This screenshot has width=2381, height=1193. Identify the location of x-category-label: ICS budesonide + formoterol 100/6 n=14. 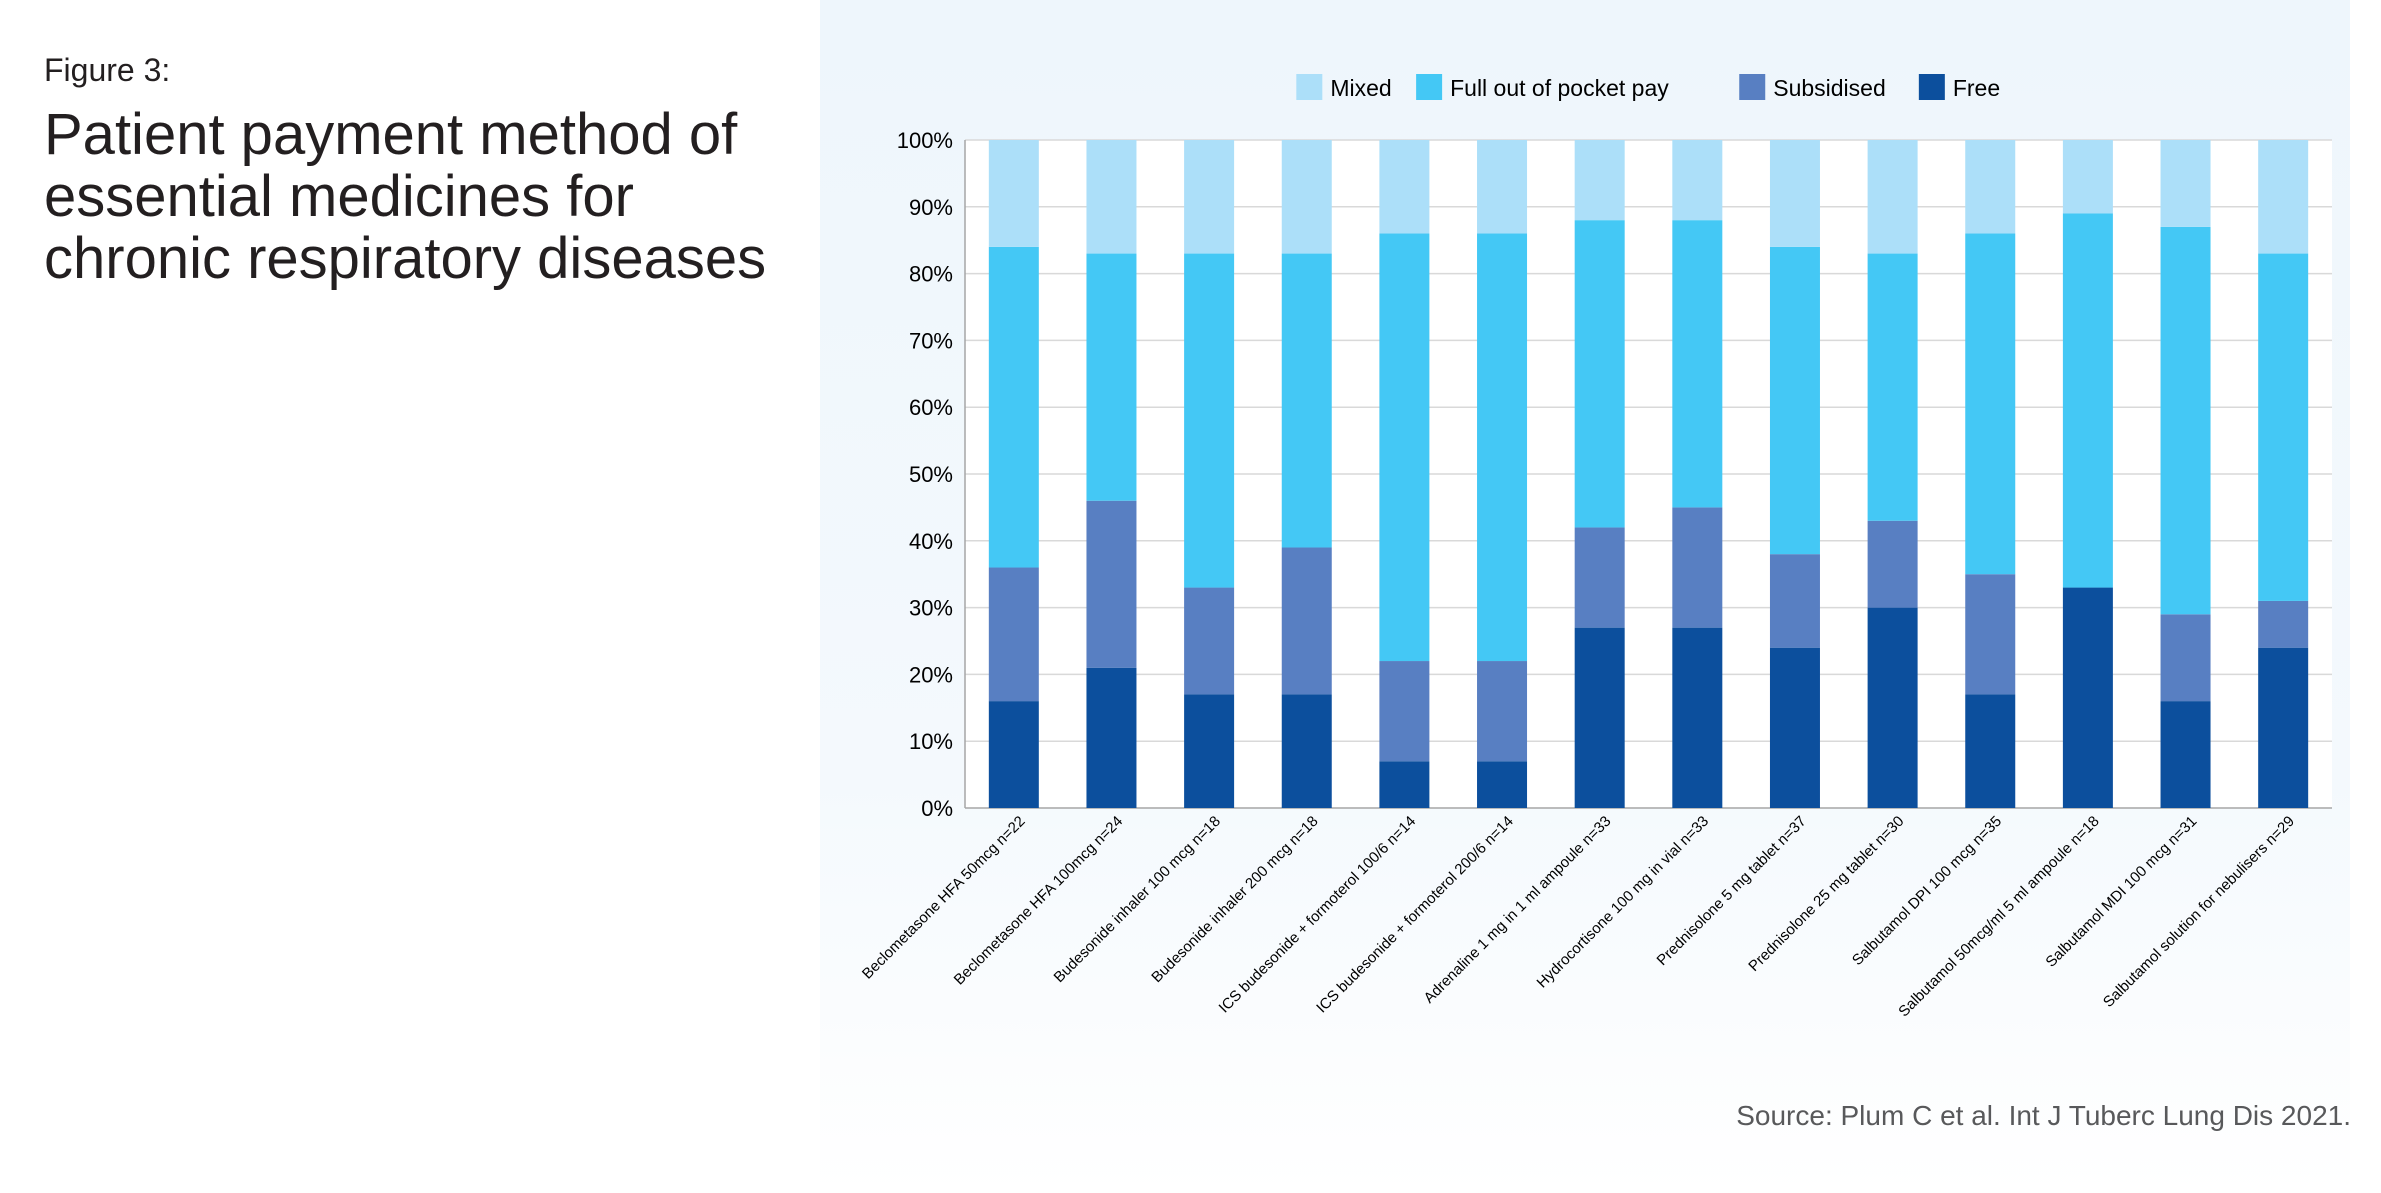
(1318, 915).